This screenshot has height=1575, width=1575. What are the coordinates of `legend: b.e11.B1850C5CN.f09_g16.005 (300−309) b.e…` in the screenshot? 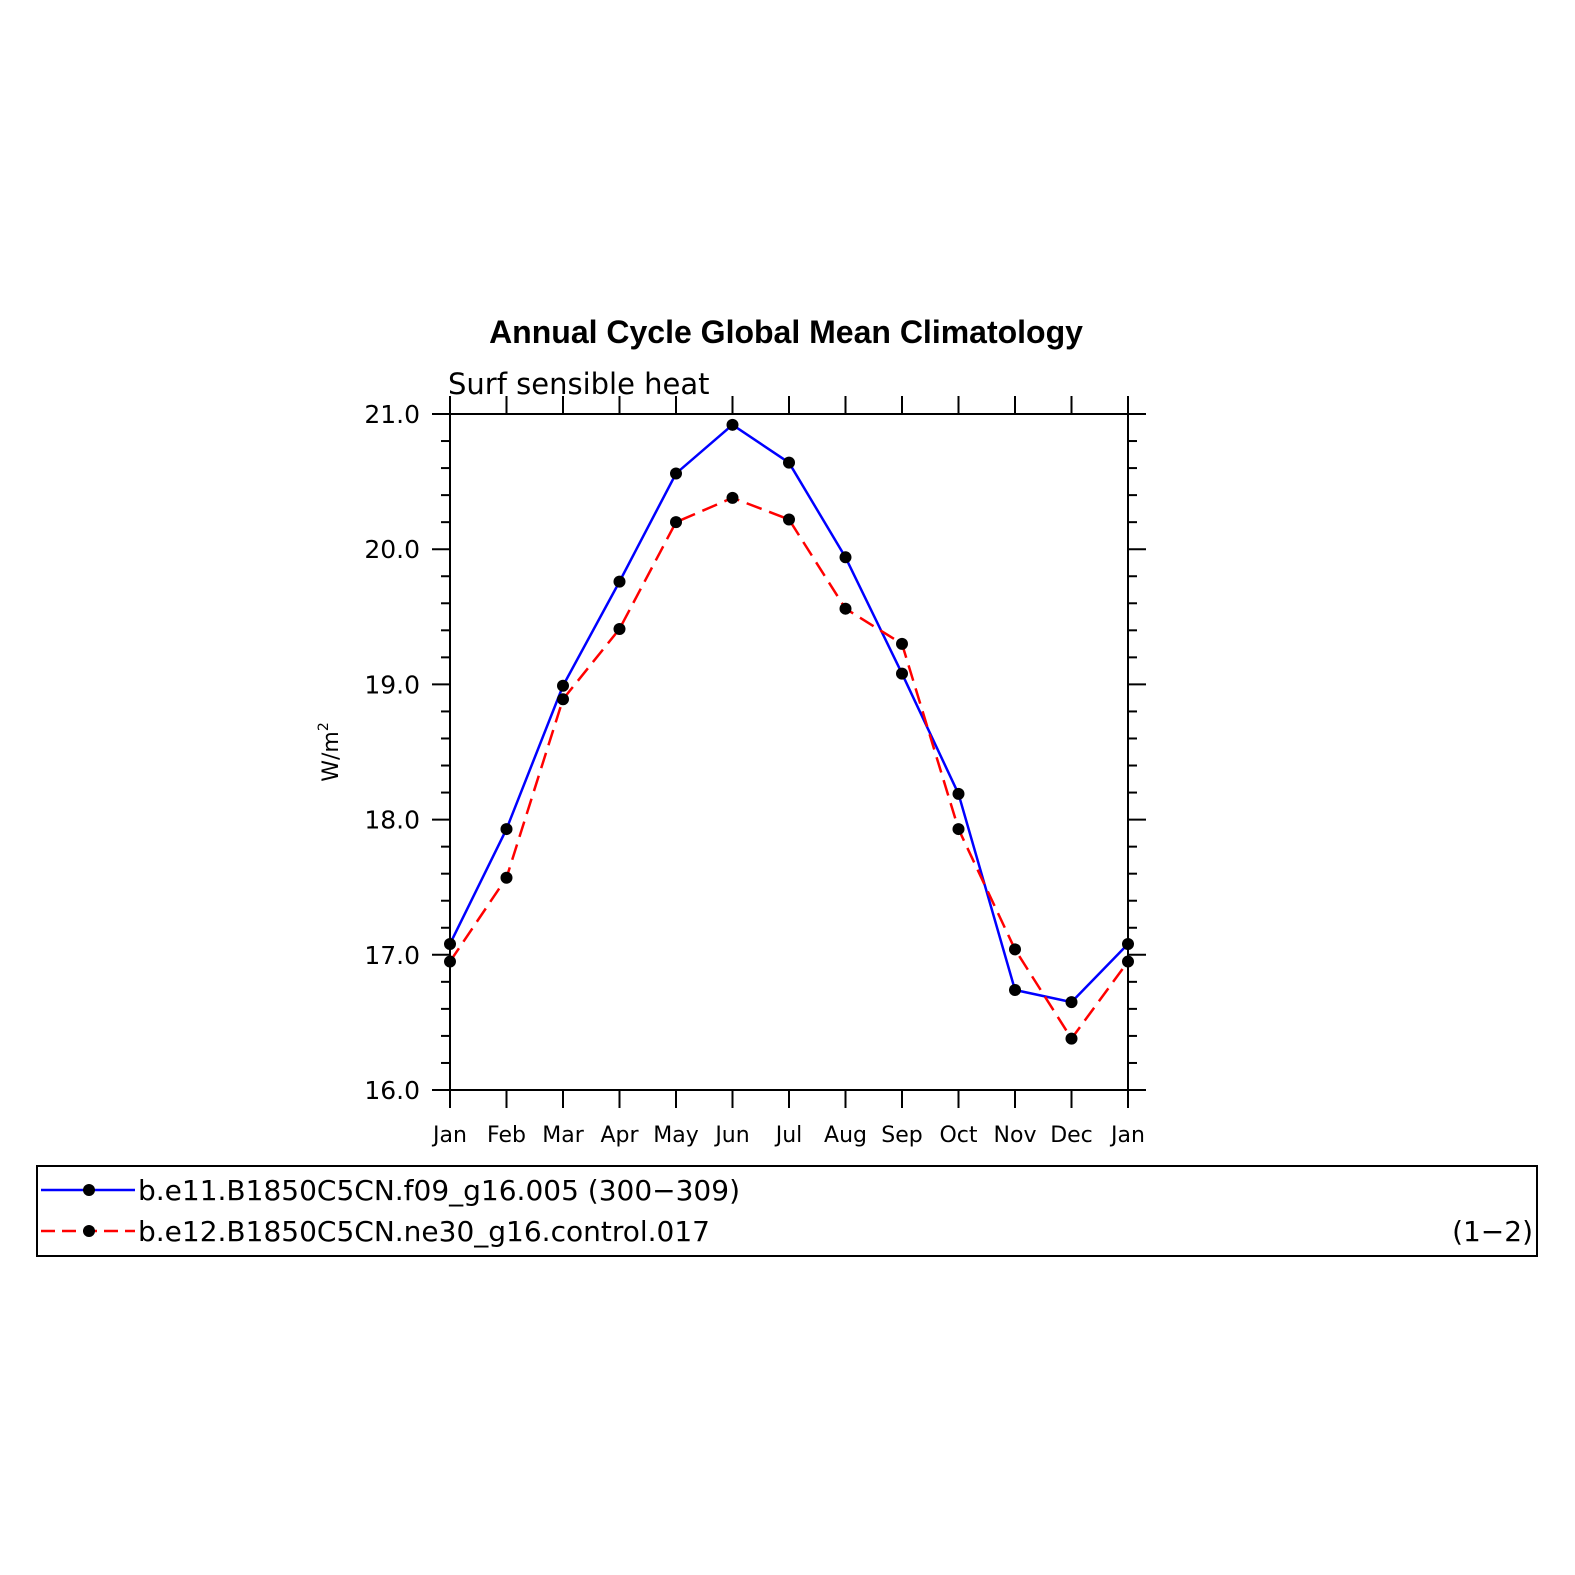 It's located at (787, 1211).